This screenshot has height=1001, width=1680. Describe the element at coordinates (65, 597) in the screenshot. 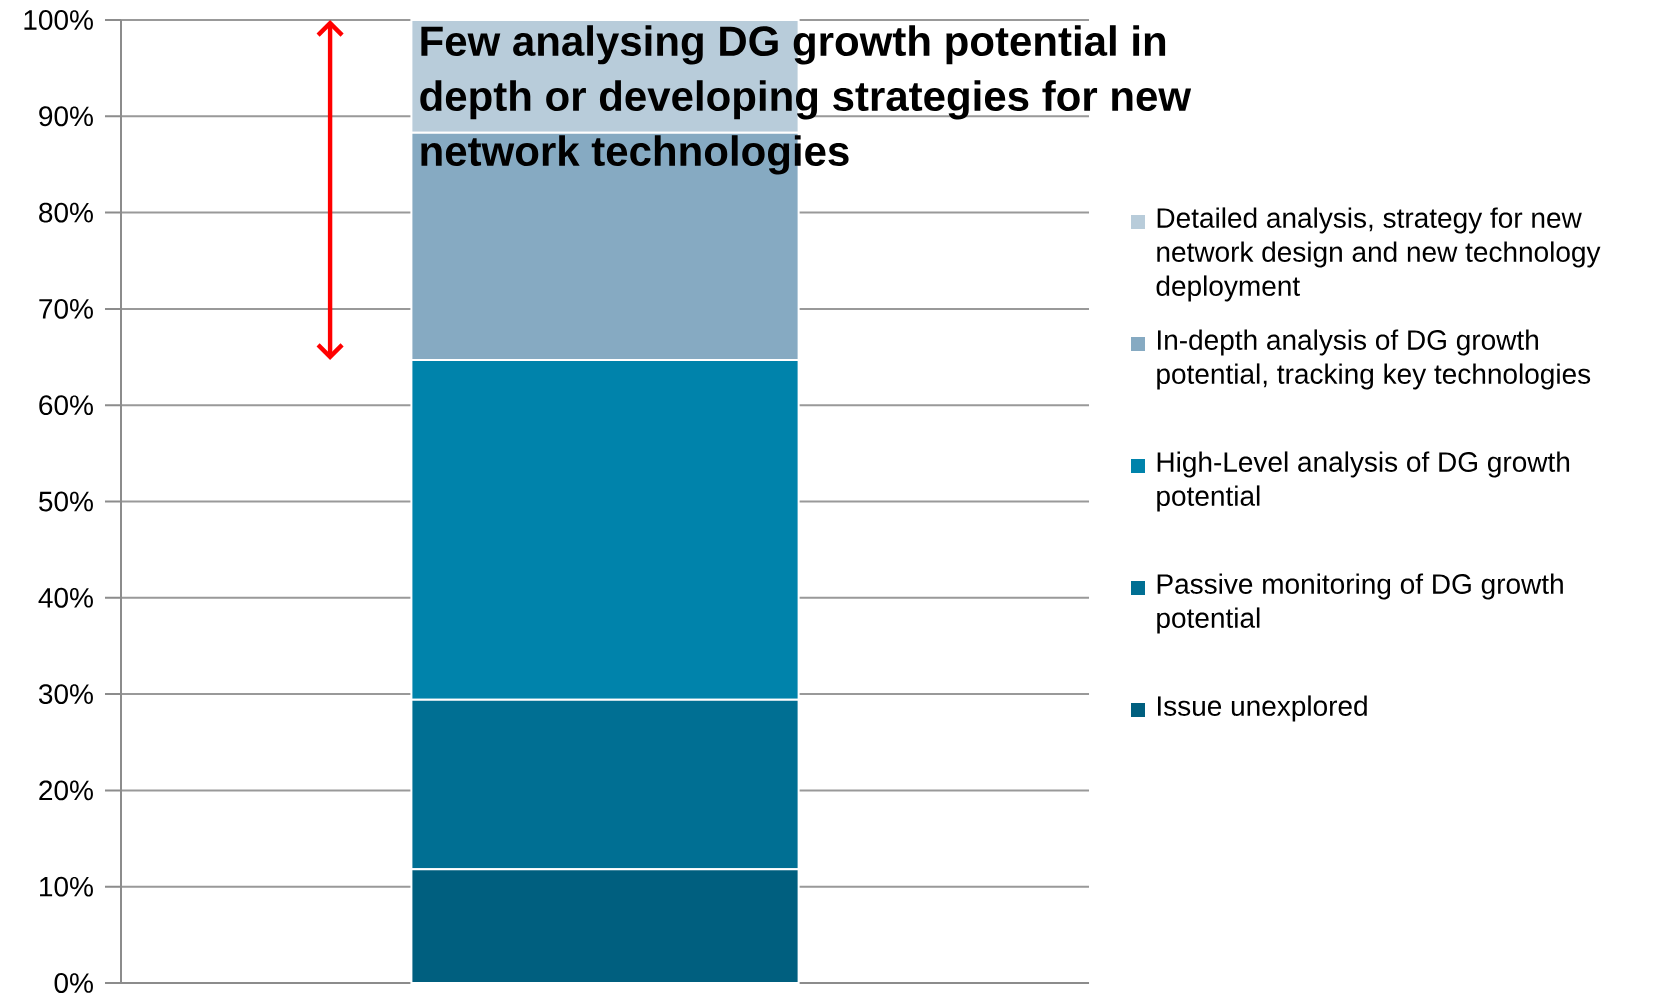

I see `y-tick-label: 40%` at that location.